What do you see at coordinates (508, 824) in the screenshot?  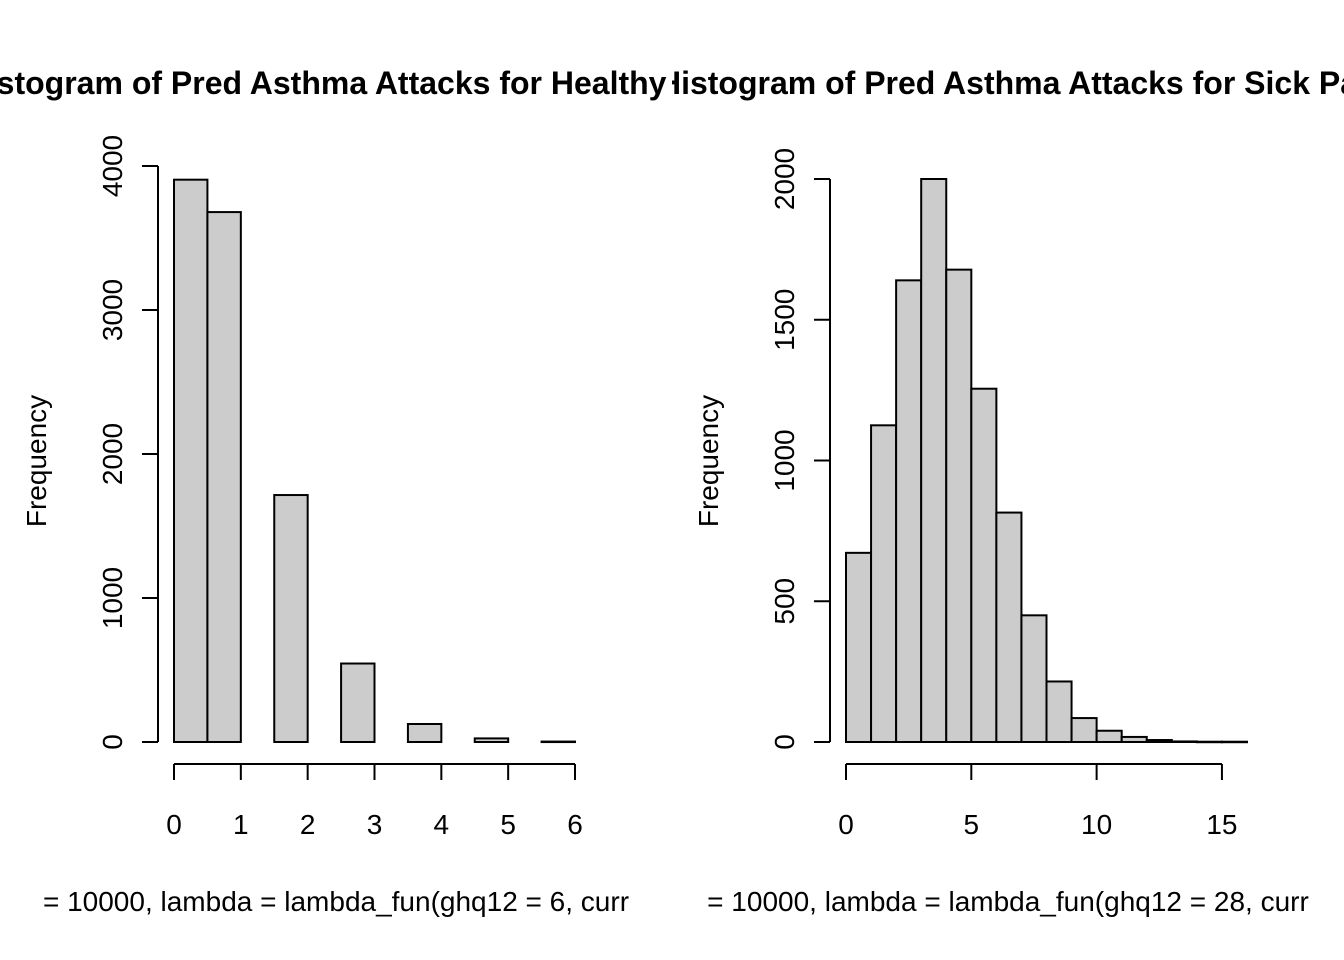 I see `healthy-x-tick-label-5: 5` at bounding box center [508, 824].